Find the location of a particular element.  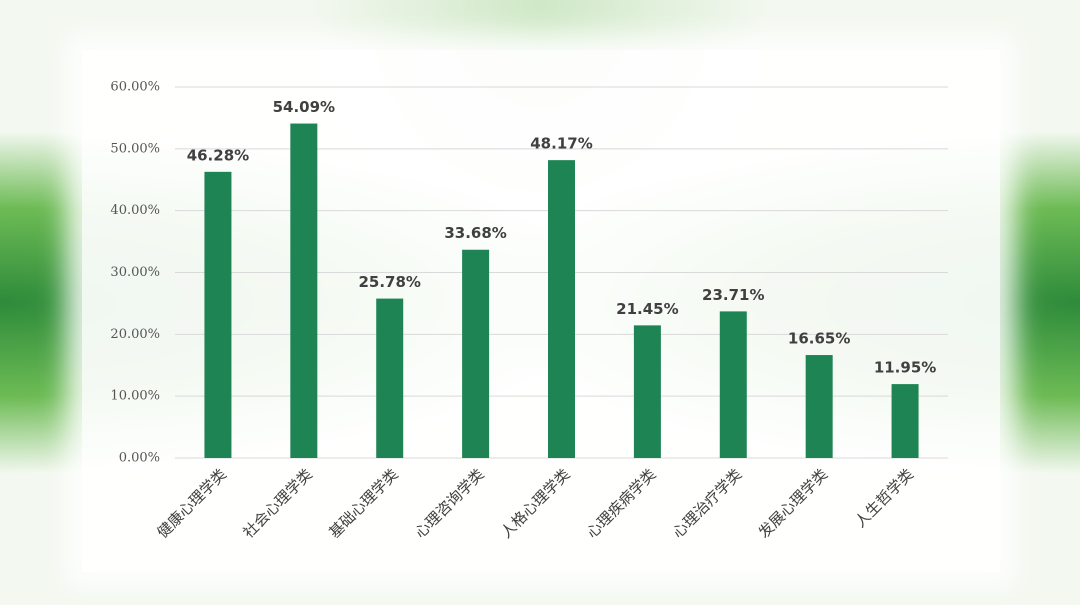

x-tick-label: 人生哲学类 is located at coordinates (884, 498).